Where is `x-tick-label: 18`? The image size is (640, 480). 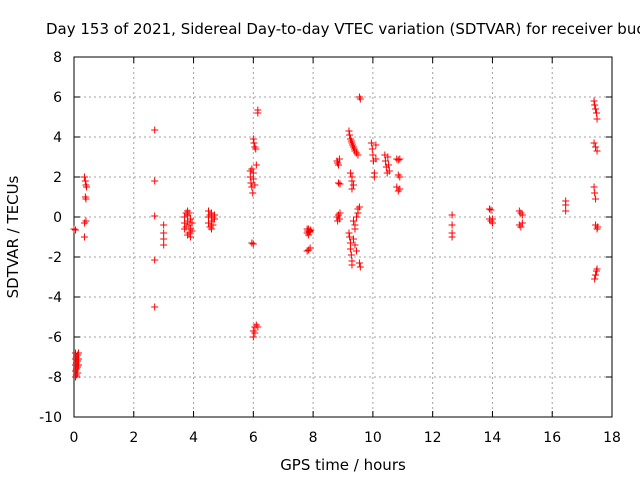
x-tick-label: 18 is located at coordinates (612, 438).